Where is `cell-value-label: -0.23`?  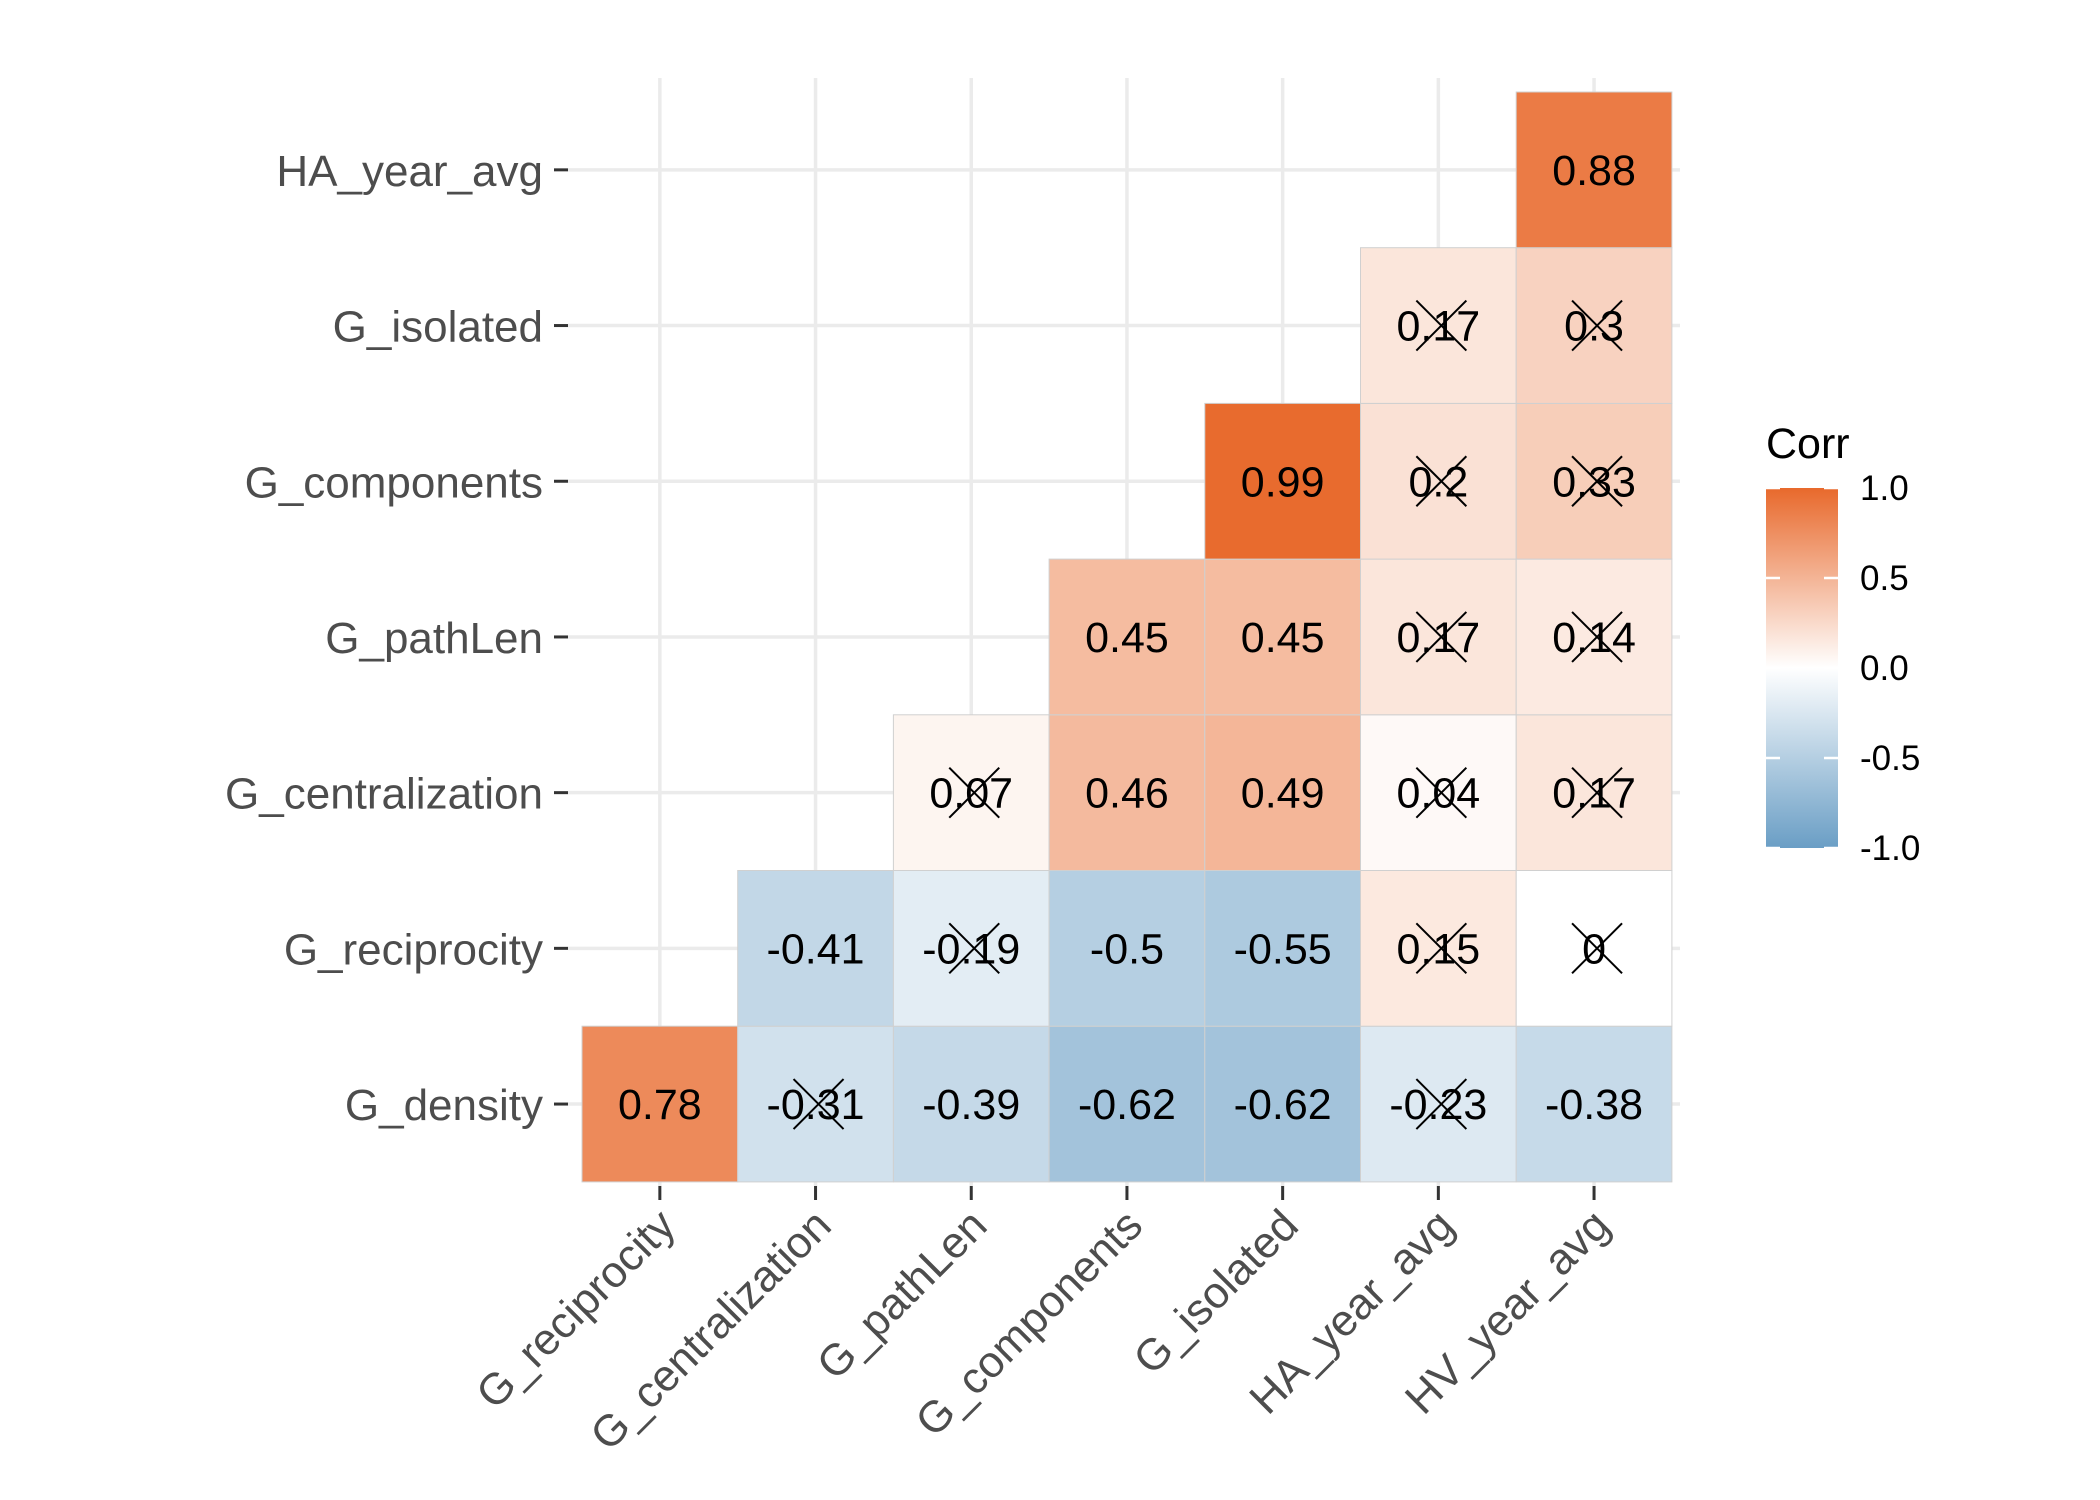 cell-value-label: -0.23 is located at coordinates (1438, 1105).